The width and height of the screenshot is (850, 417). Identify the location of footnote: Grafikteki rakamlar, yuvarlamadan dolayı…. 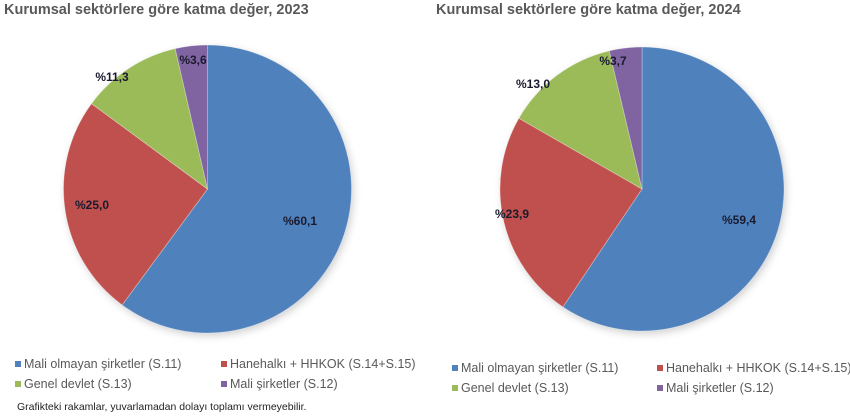
(162, 407).